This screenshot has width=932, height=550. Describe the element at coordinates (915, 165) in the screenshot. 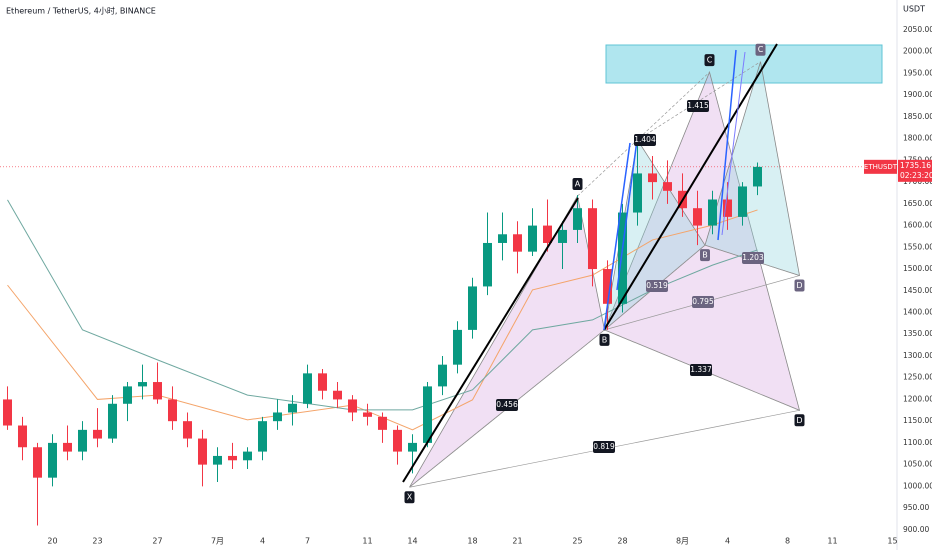

I see `last-price-label: 1735.16` at that location.